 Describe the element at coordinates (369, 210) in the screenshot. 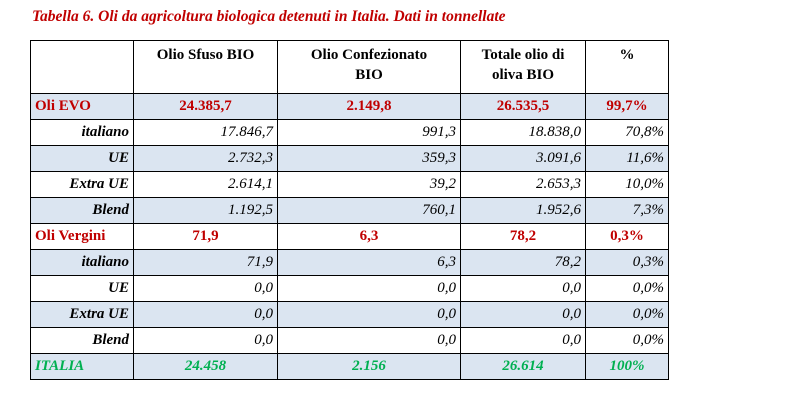

I see `table-cell: 760,1` at that location.